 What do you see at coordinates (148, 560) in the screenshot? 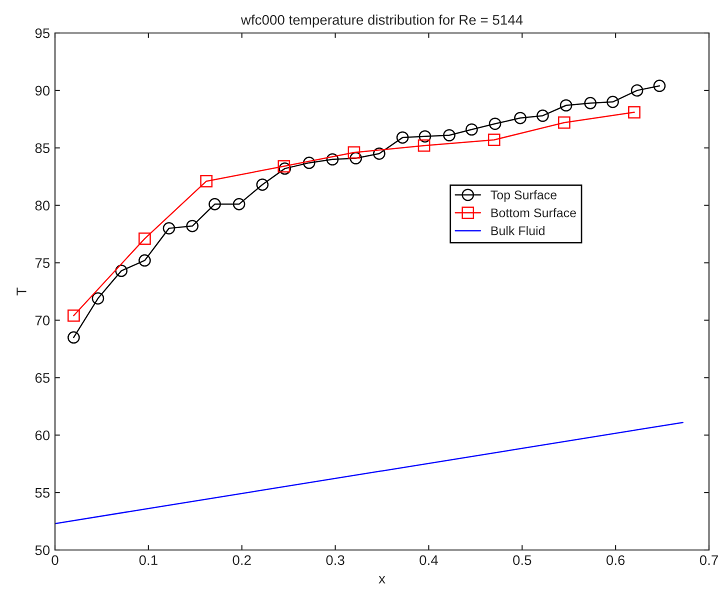
I see `x-tick-label: 0.1` at bounding box center [148, 560].